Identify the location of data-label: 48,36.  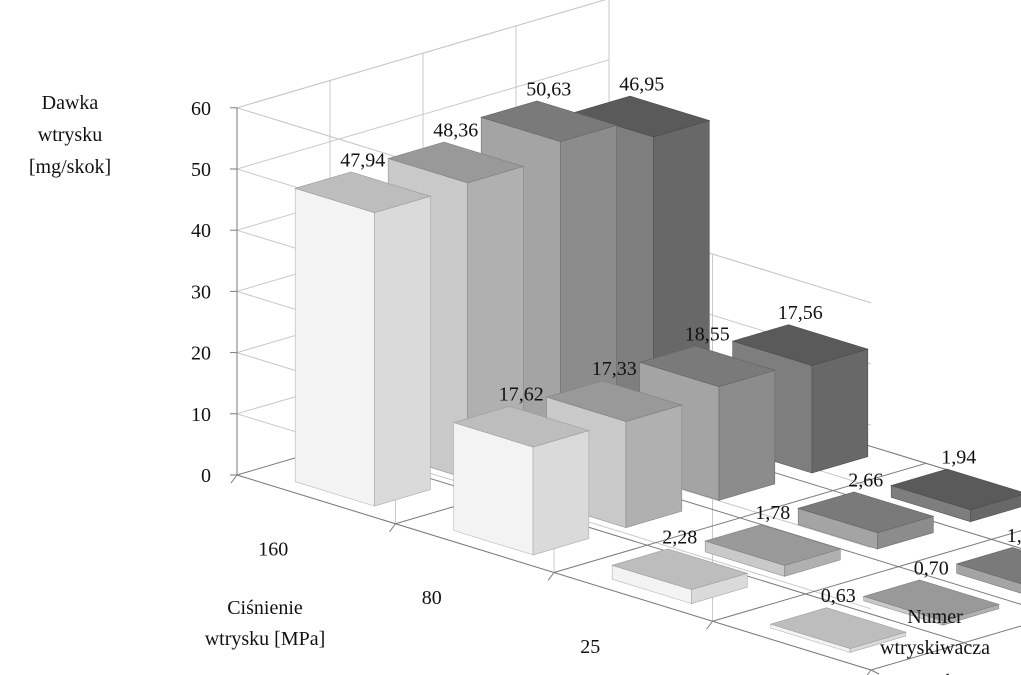
(455, 130).